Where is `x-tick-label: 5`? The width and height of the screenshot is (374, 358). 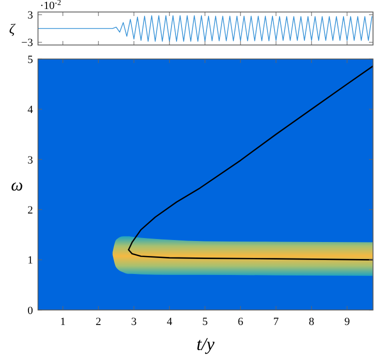
x-tick-label: 5 is located at coordinates (205, 322).